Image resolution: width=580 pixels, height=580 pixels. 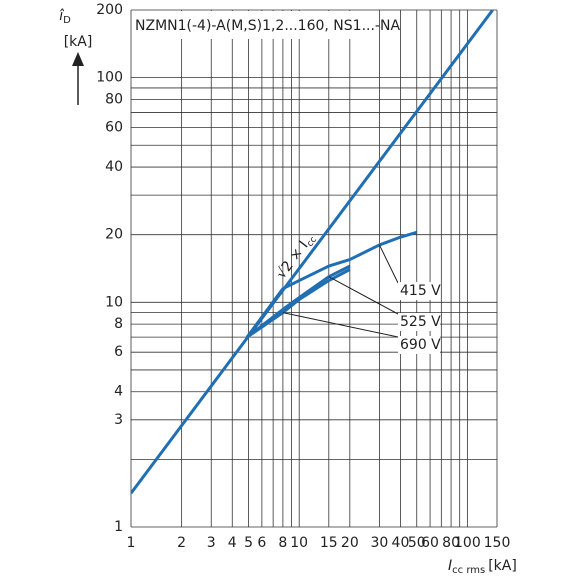 I want to click on x-tick-label: 80, so click(x=451, y=543).